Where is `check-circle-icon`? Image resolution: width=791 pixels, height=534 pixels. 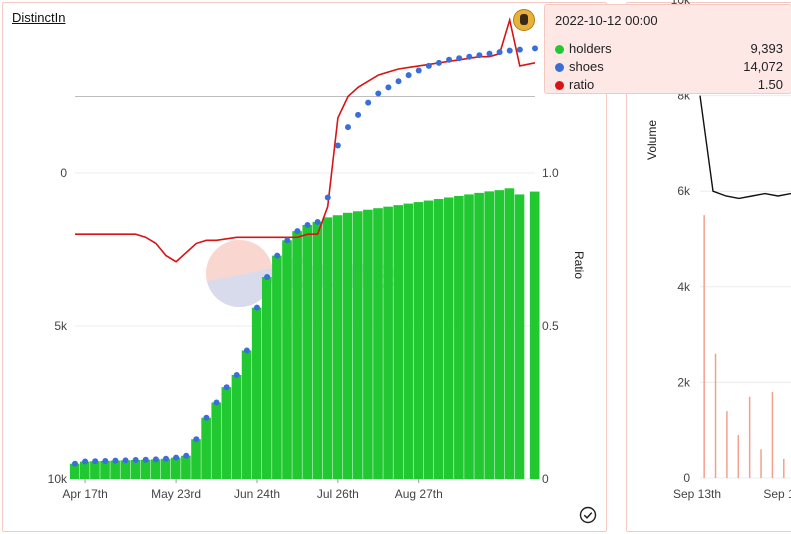
check-circle-icon is located at coordinates (588, 515).